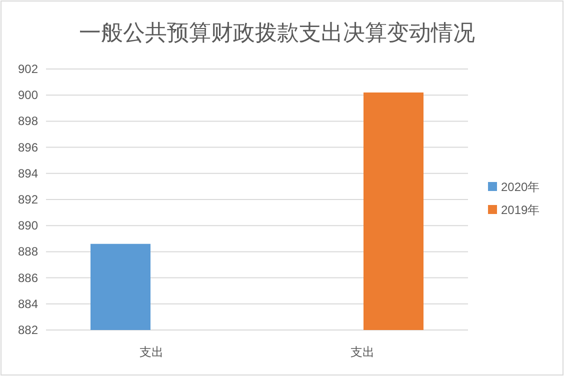  Describe the element at coordinates (28, 95) in the screenshot. I see `y-tick-label: 900` at that location.